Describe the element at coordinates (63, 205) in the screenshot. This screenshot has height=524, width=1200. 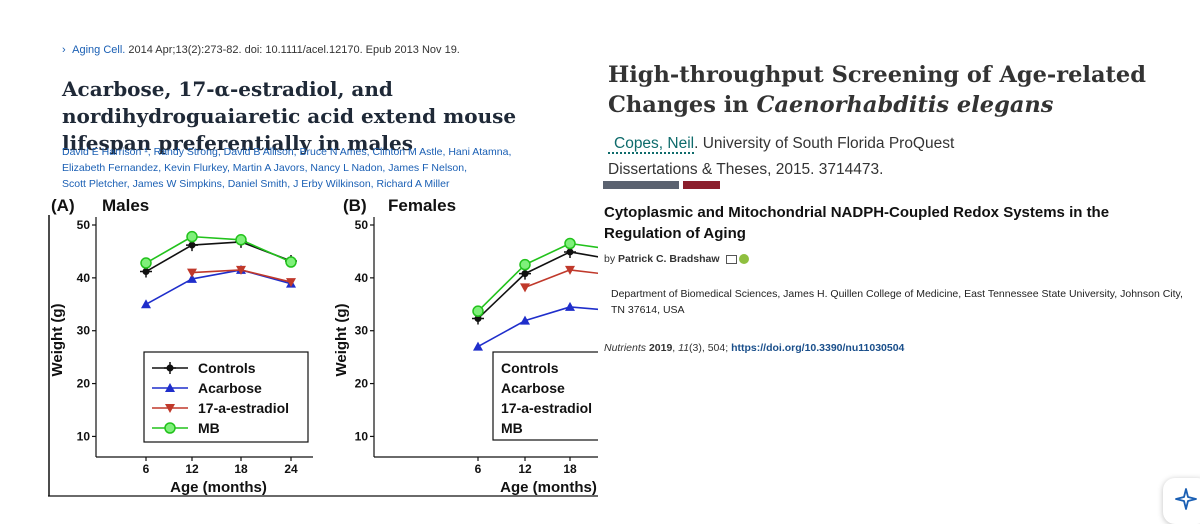
I see `panel-label: (A)` at that location.